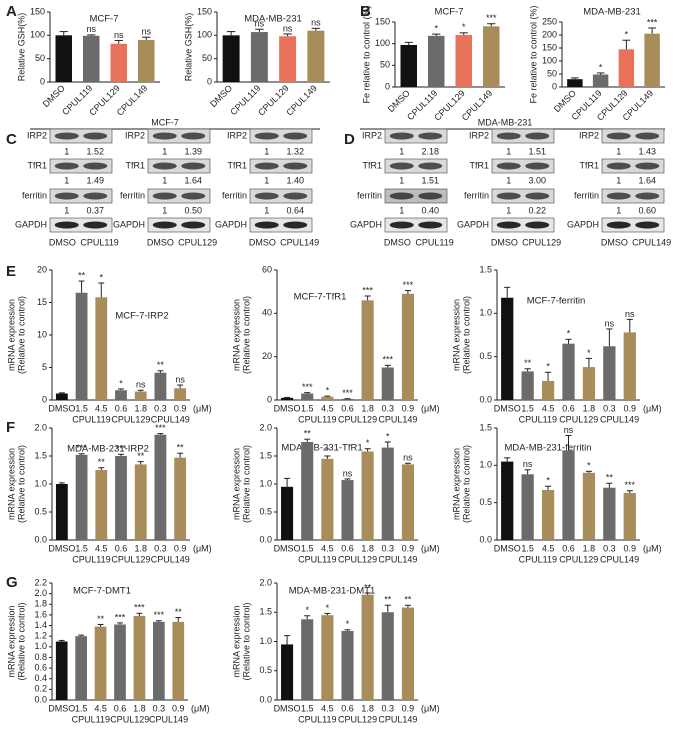 Image resolution: width=676 pixels, height=737 pixels. I want to click on x-tick-label: 1.8, so click(589, 408).